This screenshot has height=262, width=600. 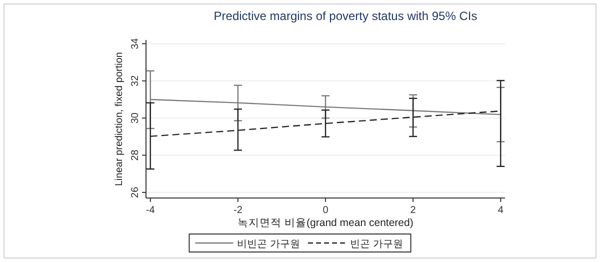 I want to click on x-tick-label: 2, so click(x=413, y=210).